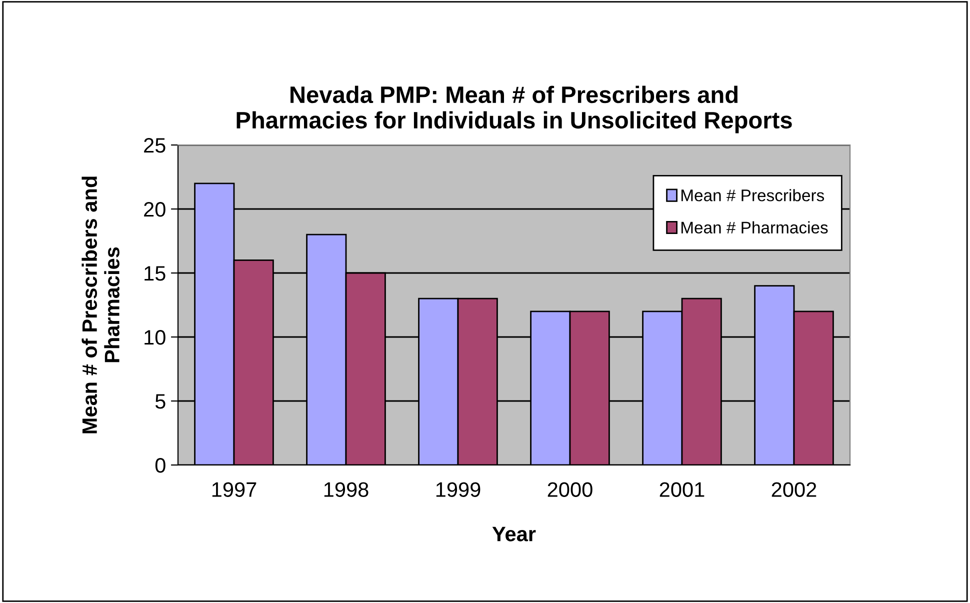  I want to click on y-tick-label: 20, so click(155, 209).